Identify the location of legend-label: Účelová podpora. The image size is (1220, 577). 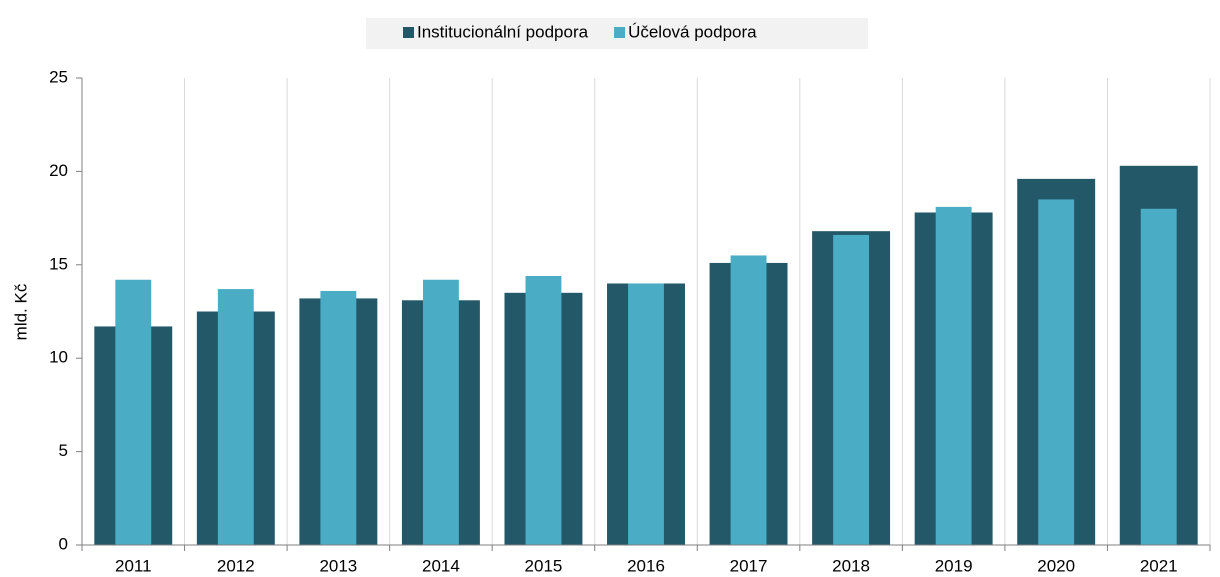
(692, 31).